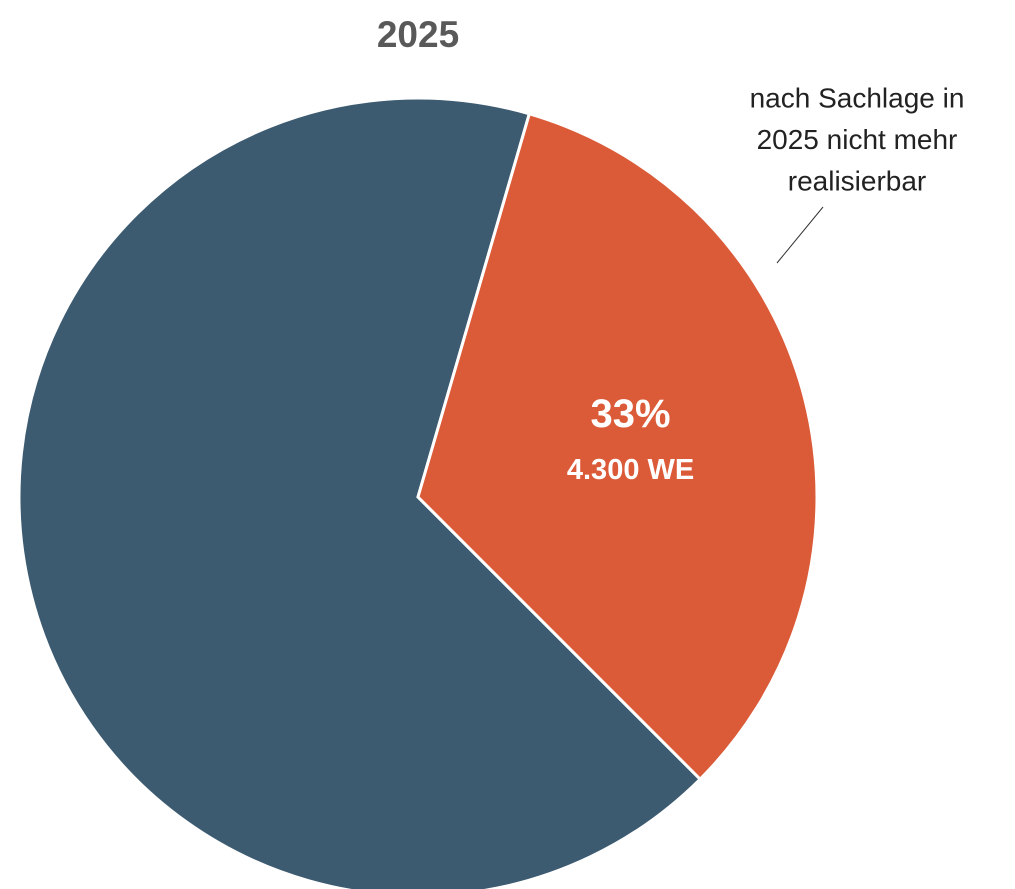 The height and width of the screenshot is (889, 1015). I want to click on chart-title: 2025, so click(418, 34).